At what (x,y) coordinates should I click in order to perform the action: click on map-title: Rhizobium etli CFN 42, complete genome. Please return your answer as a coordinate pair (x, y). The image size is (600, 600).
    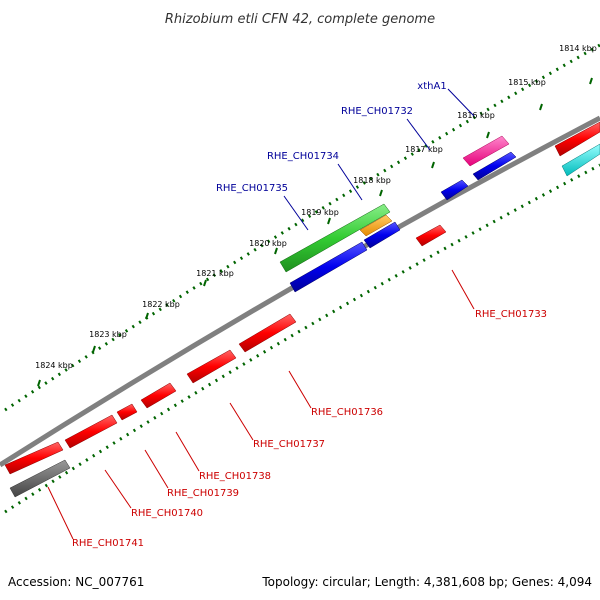
    Looking at the image, I should click on (300, 19).